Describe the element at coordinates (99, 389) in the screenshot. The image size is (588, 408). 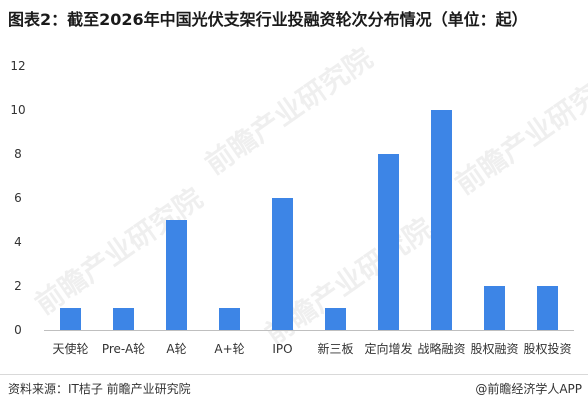
I see `source-note: 资料来源：IT桔子 前瞻产业研究院` at that location.